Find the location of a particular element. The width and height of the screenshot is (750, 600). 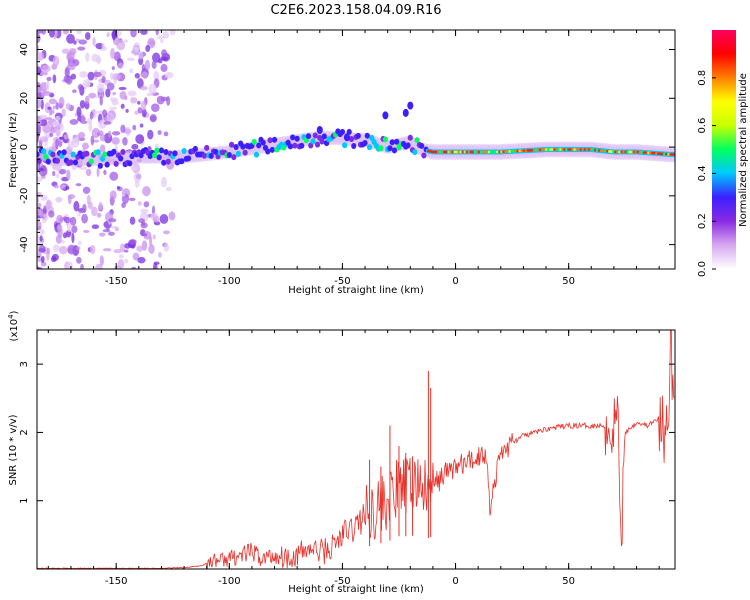

heatmap-y-tick-label: 40 is located at coordinates (24, 49).